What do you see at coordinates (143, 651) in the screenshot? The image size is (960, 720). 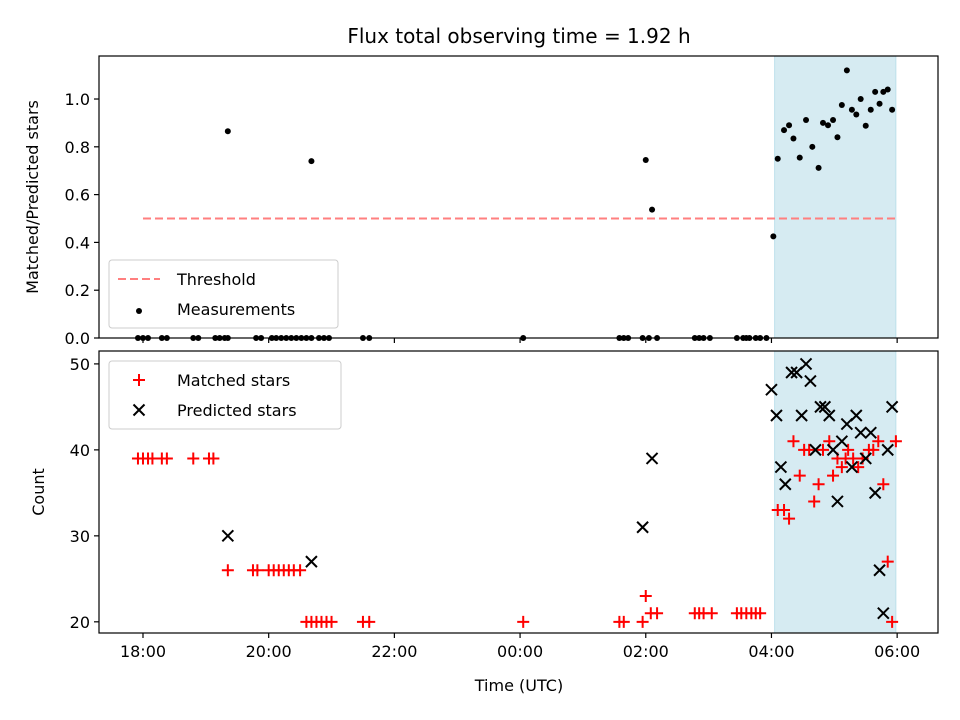 I see `x-tick-label: 18:00` at bounding box center [143, 651].